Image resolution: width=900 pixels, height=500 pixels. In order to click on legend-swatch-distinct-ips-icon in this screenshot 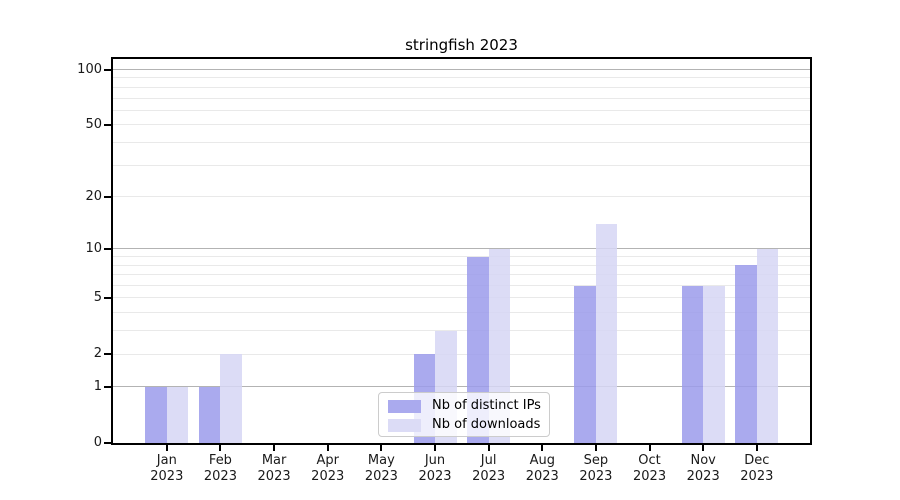, I will do `click(404, 406)`.